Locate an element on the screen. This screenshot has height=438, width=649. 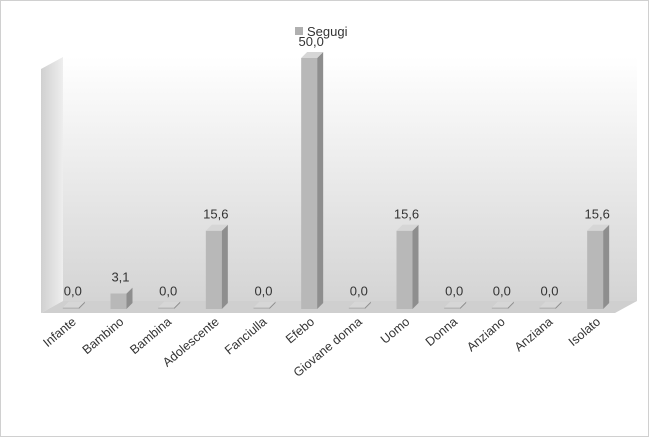
x-tick-label: Infante is located at coordinates (59, 332).